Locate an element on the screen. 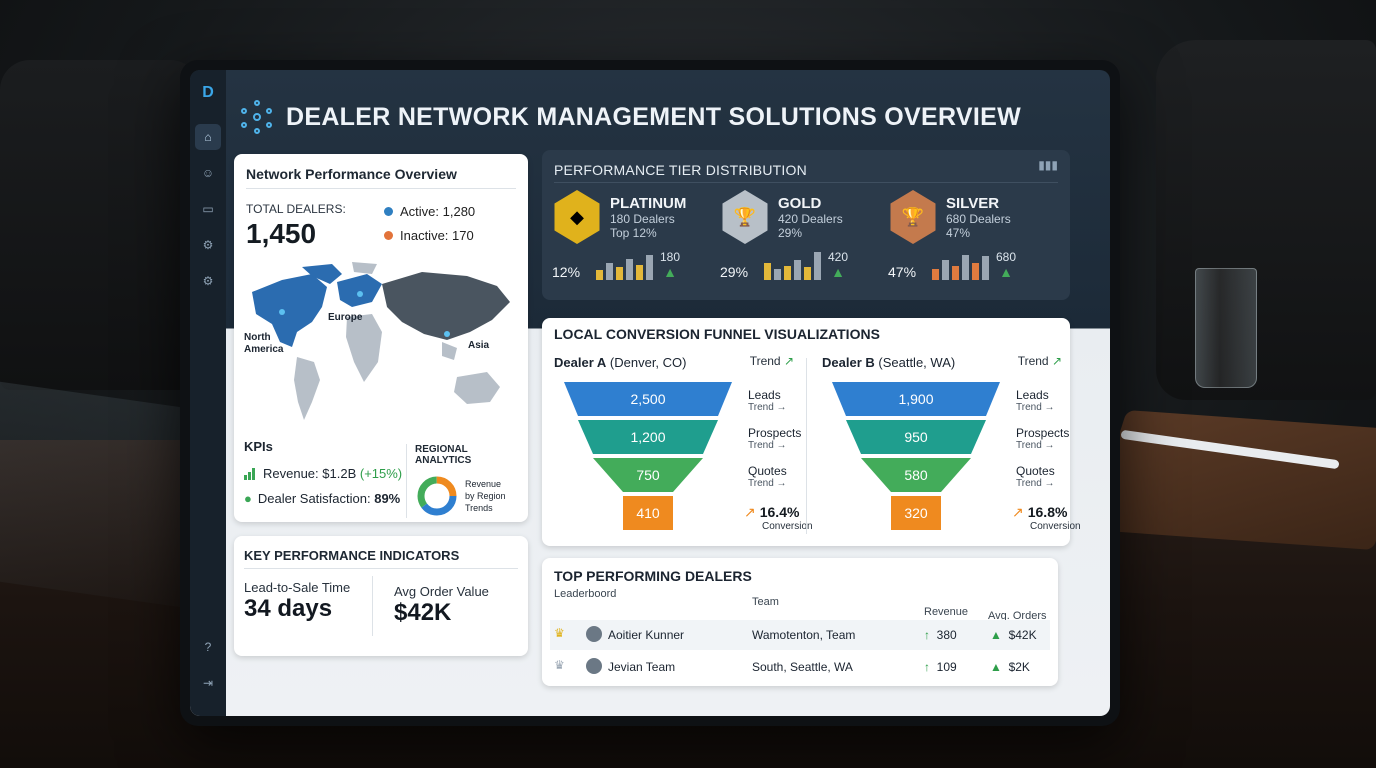 This screenshot has width=1376, height=768. dealer-funnel-title: Dealer B (Seattle, WA) is located at coordinates (889, 362).